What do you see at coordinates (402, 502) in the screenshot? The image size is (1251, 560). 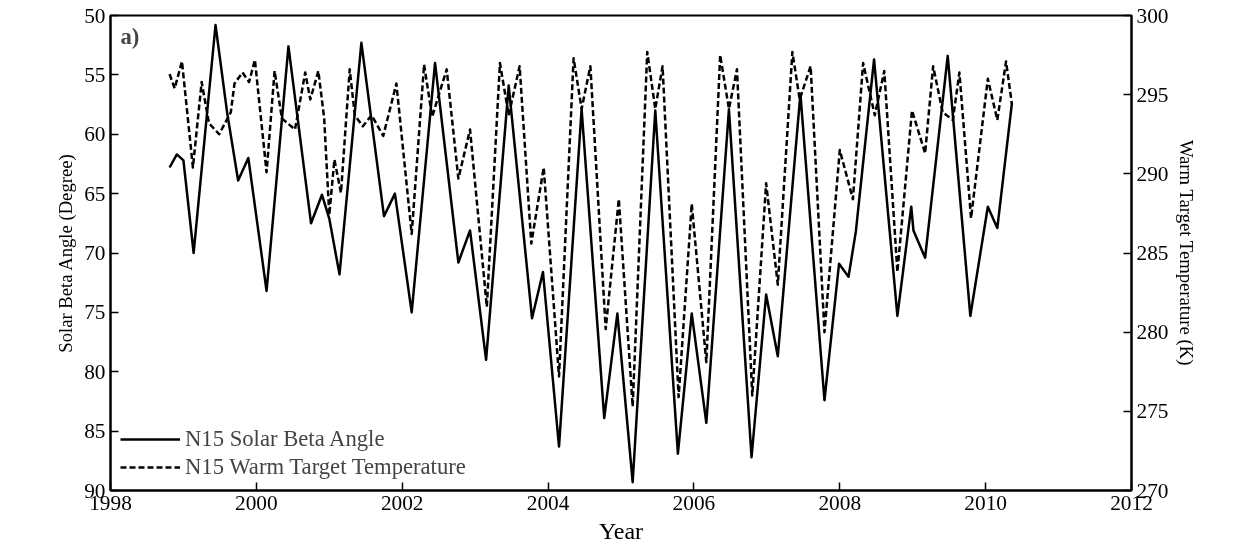 I see `x-tick-label: 2002` at bounding box center [402, 502].